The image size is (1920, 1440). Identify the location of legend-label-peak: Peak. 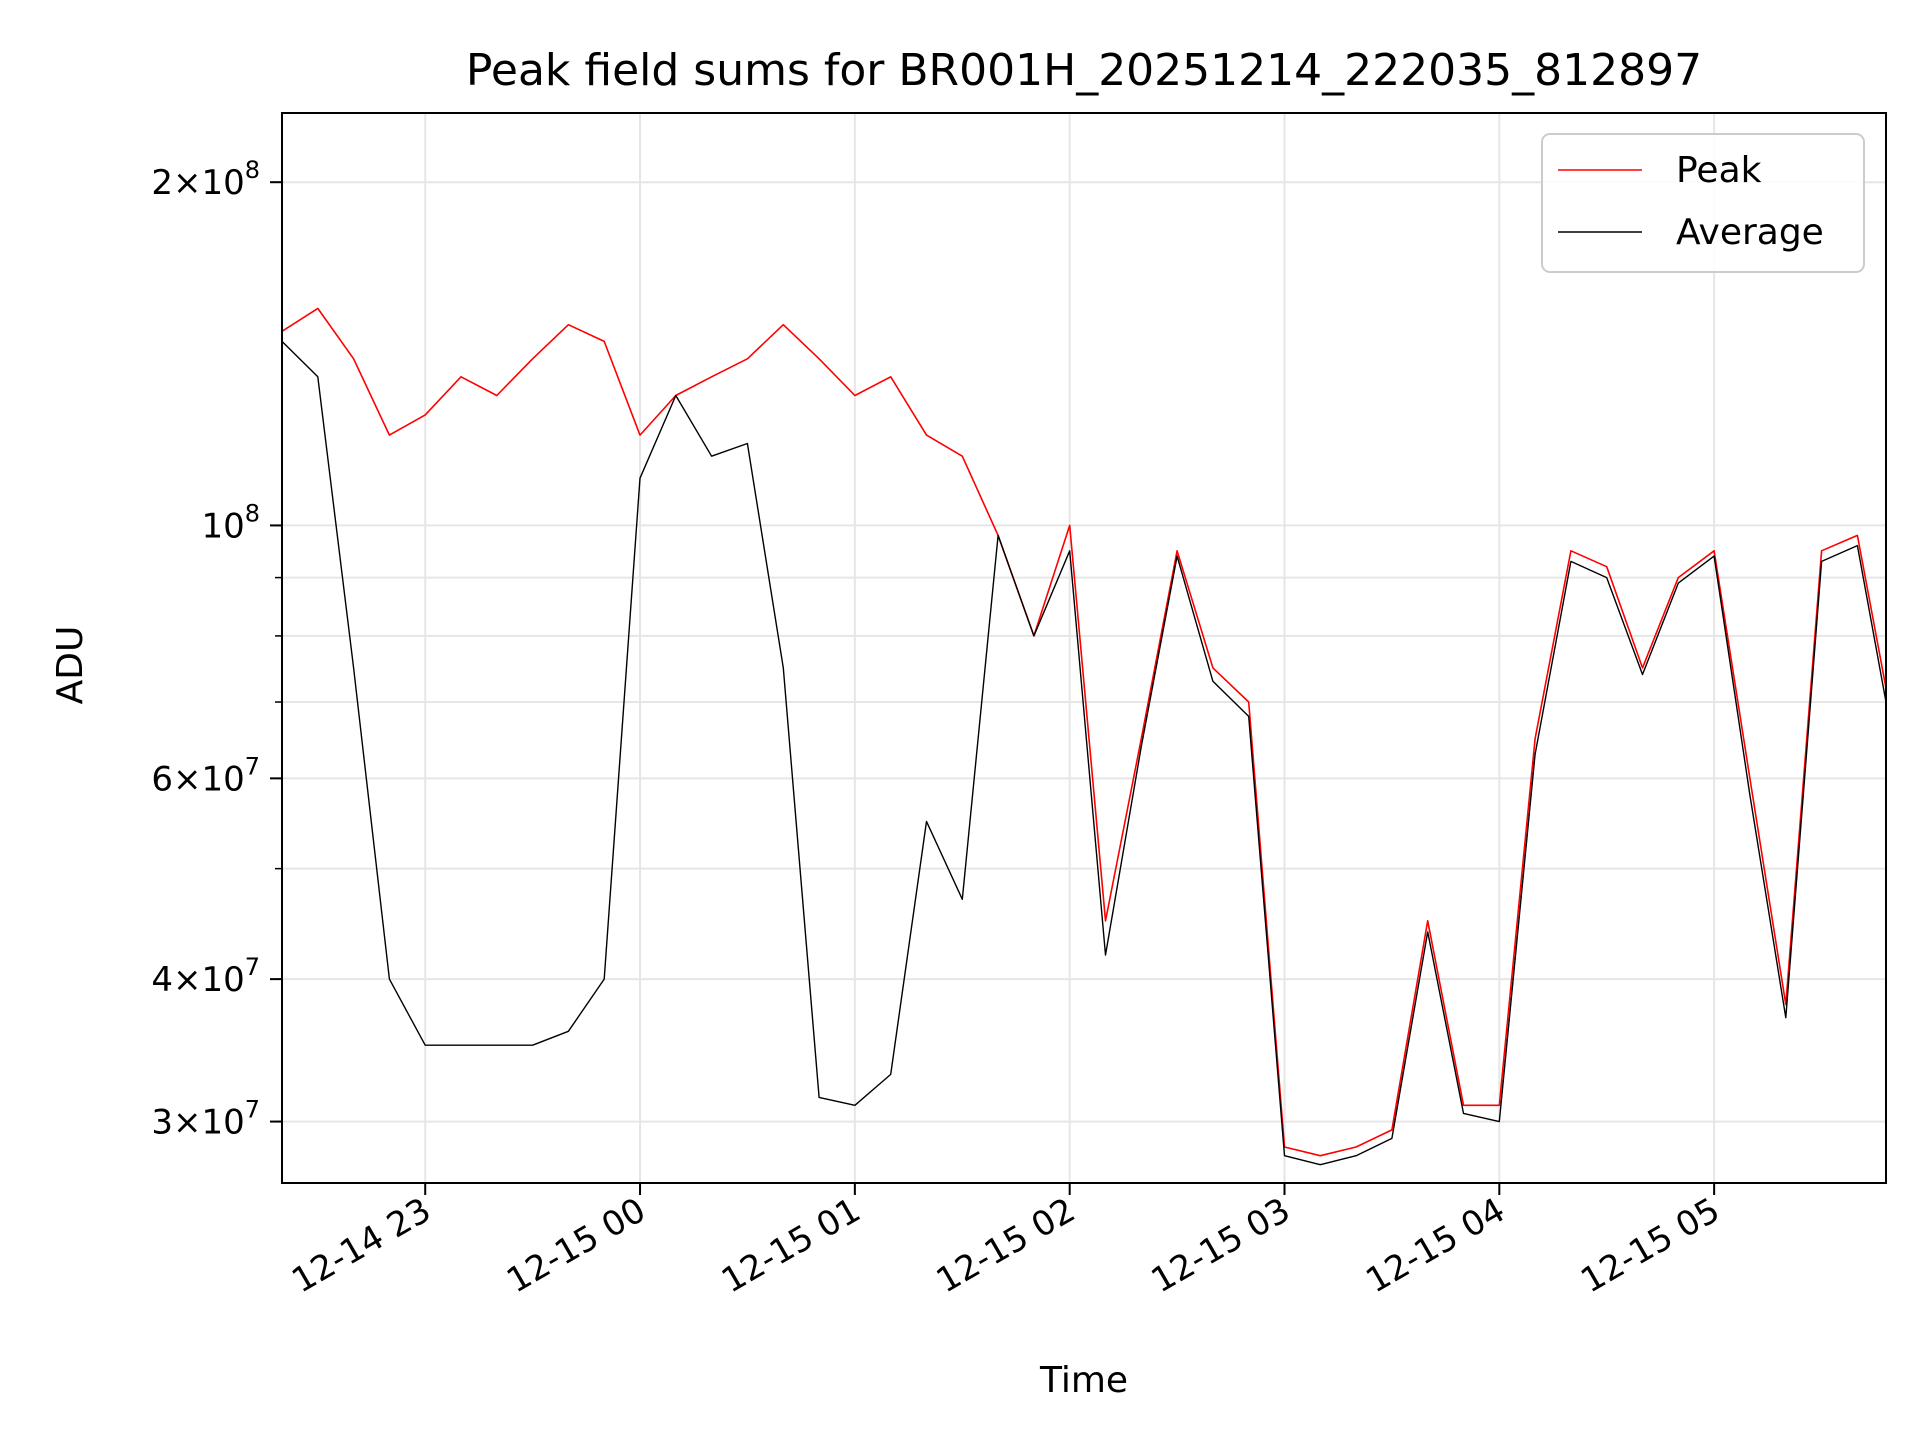
(1719, 170).